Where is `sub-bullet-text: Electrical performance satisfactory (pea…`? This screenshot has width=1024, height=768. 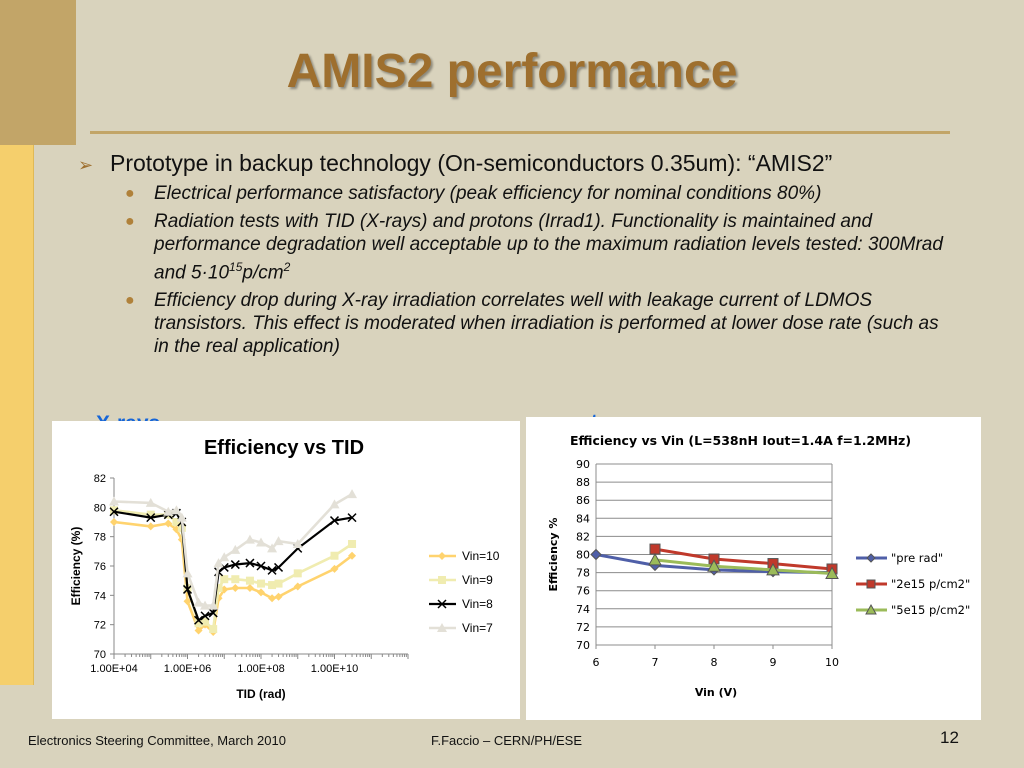
sub-bullet-text: Electrical performance satisfactory (pea… is located at coordinates (488, 193).